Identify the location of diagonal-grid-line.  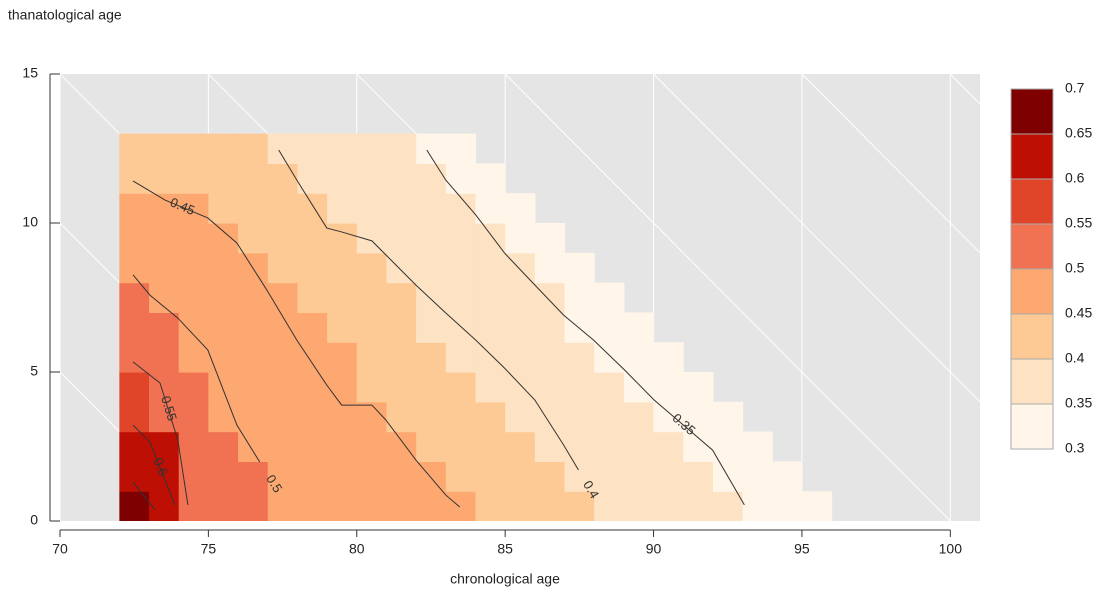
(890, 164).